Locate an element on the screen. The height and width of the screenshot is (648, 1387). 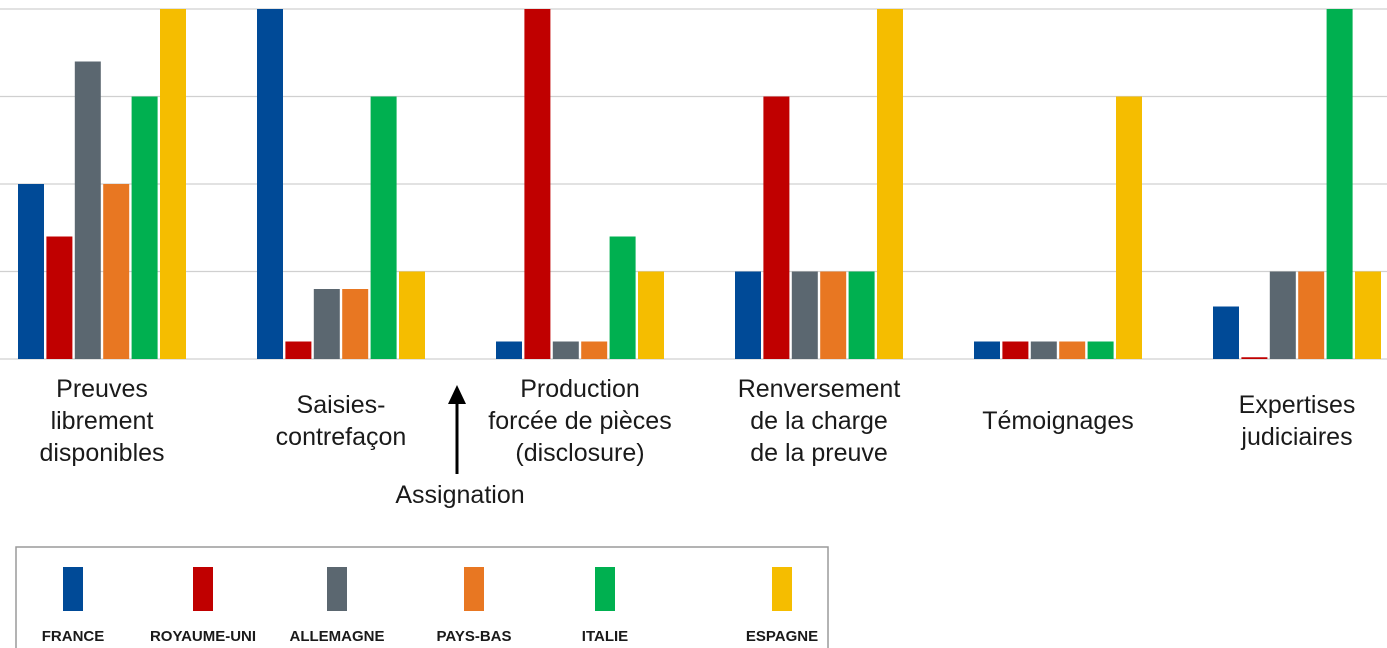
category-label-line: forcée de pièces is located at coordinates (579, 421).